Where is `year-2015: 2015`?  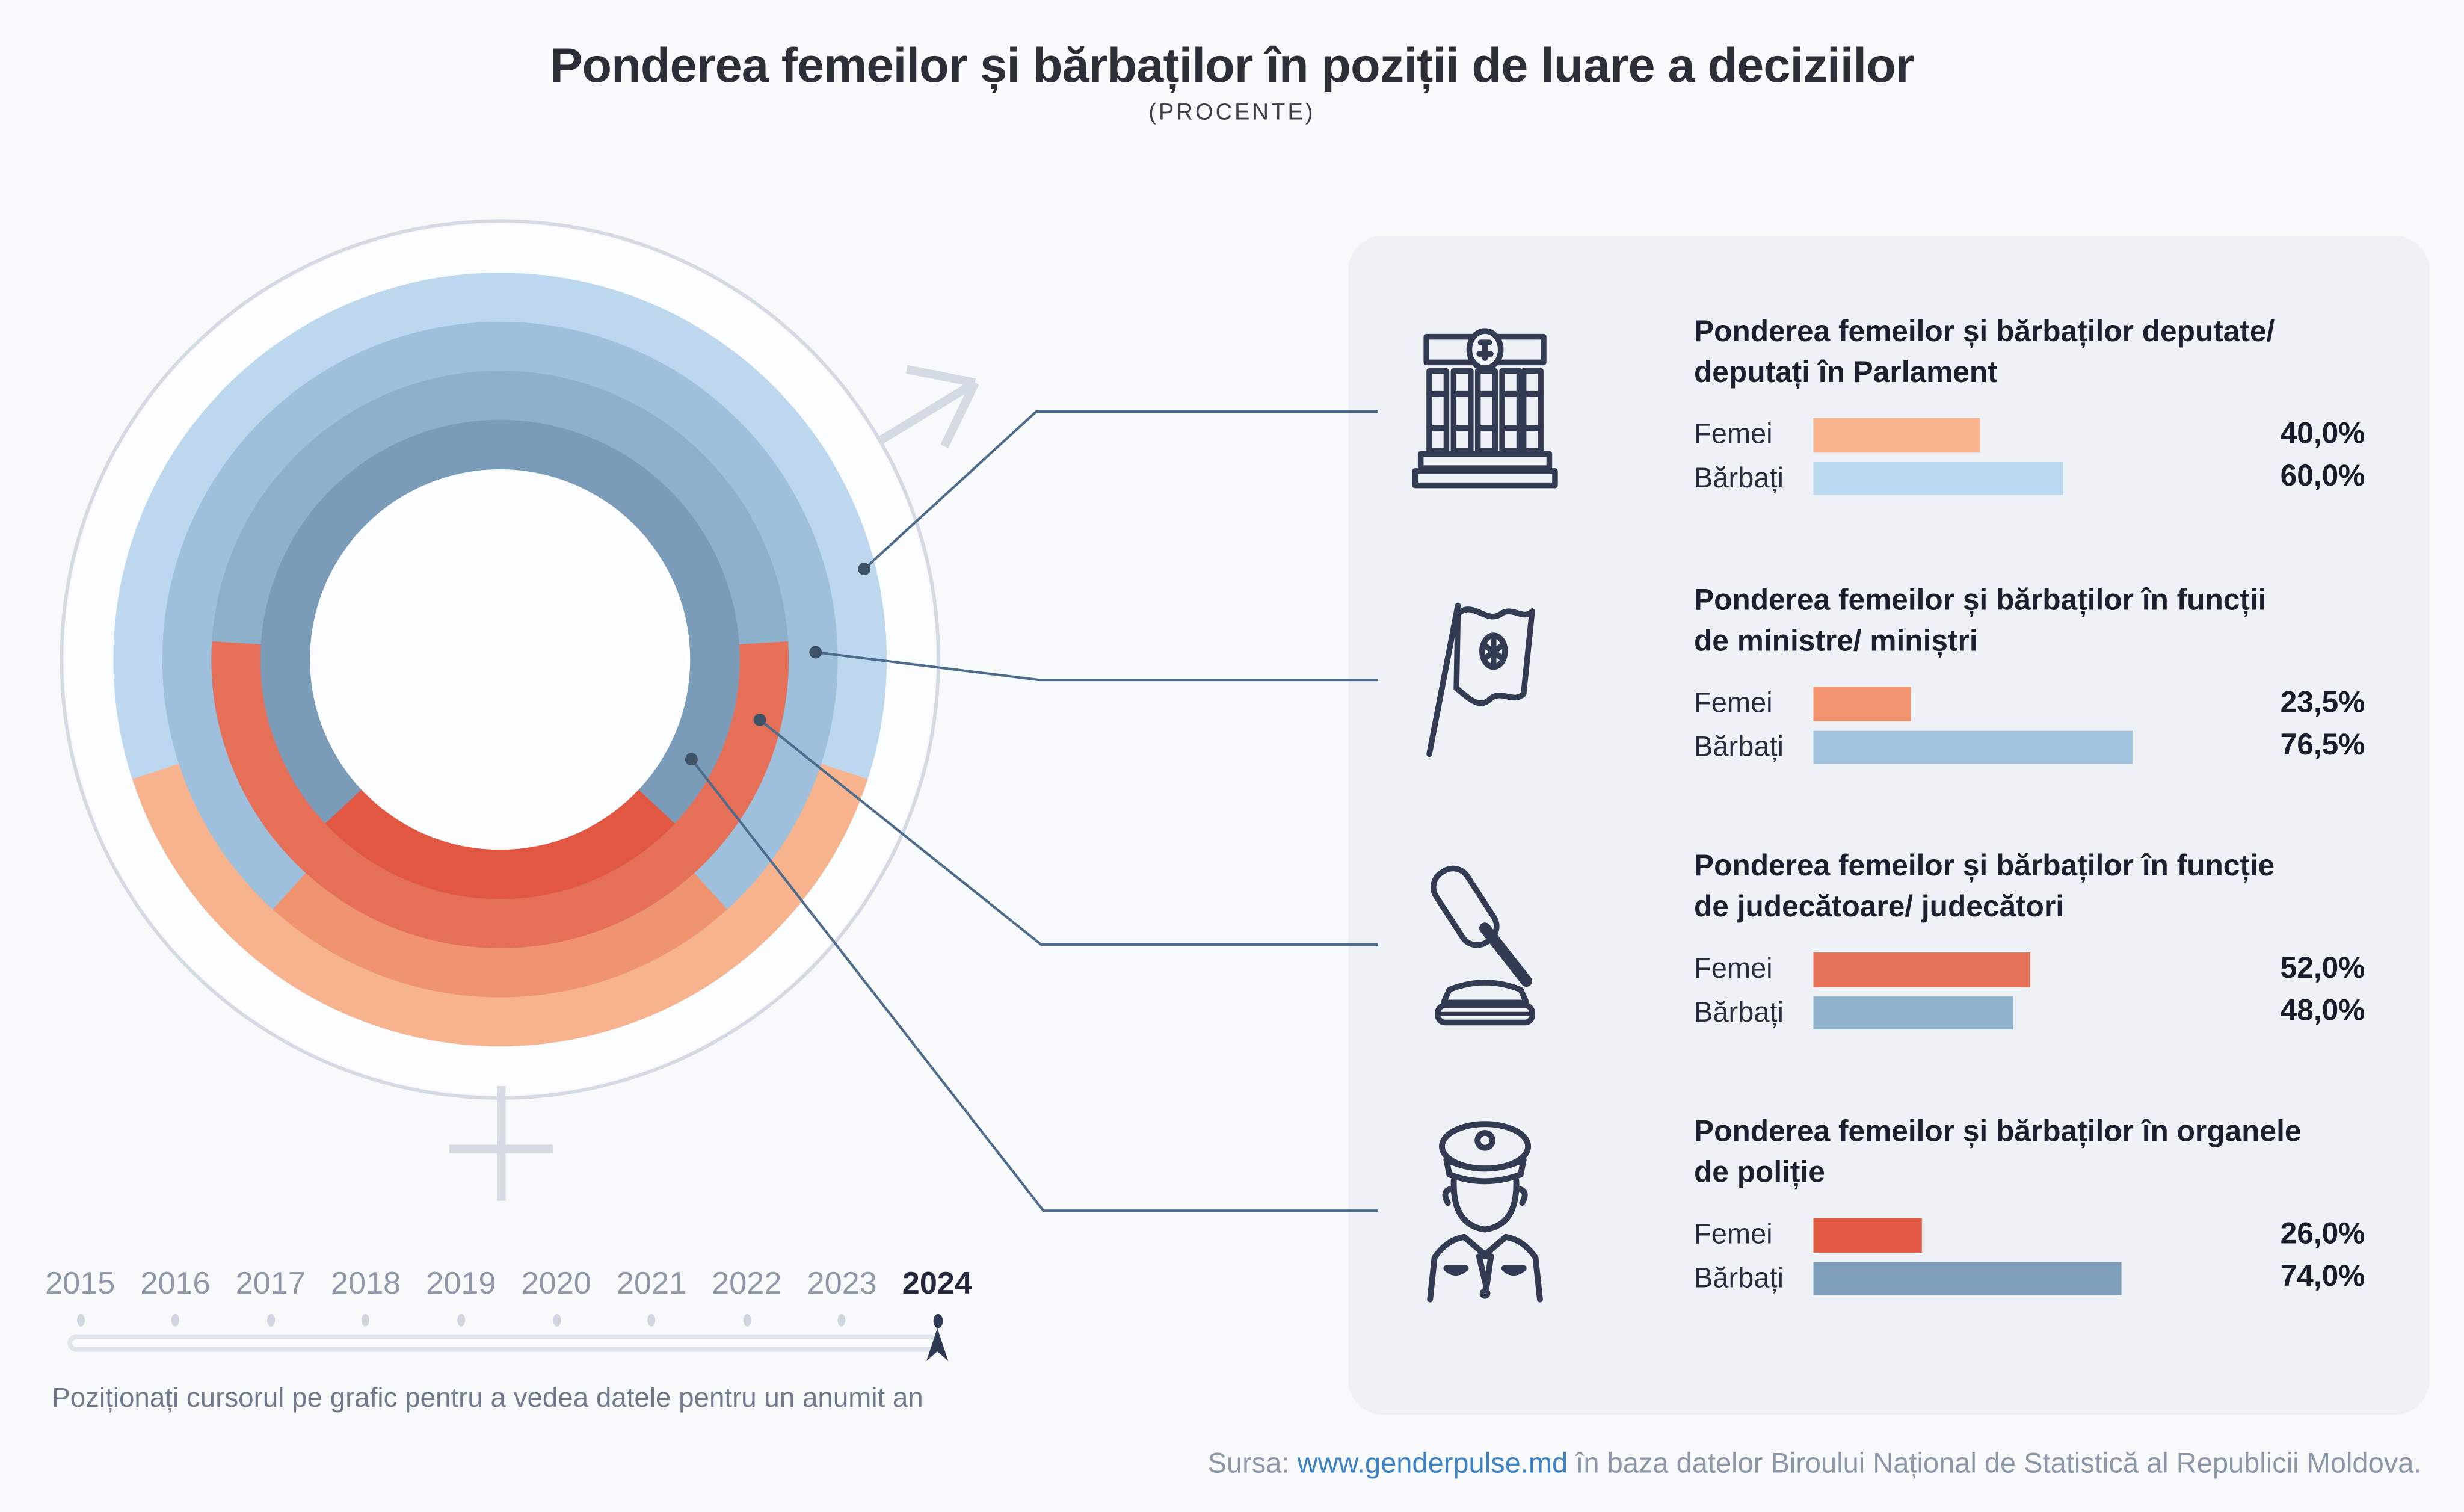
year-2015: 2015 is located at coordinates (80, 1284).